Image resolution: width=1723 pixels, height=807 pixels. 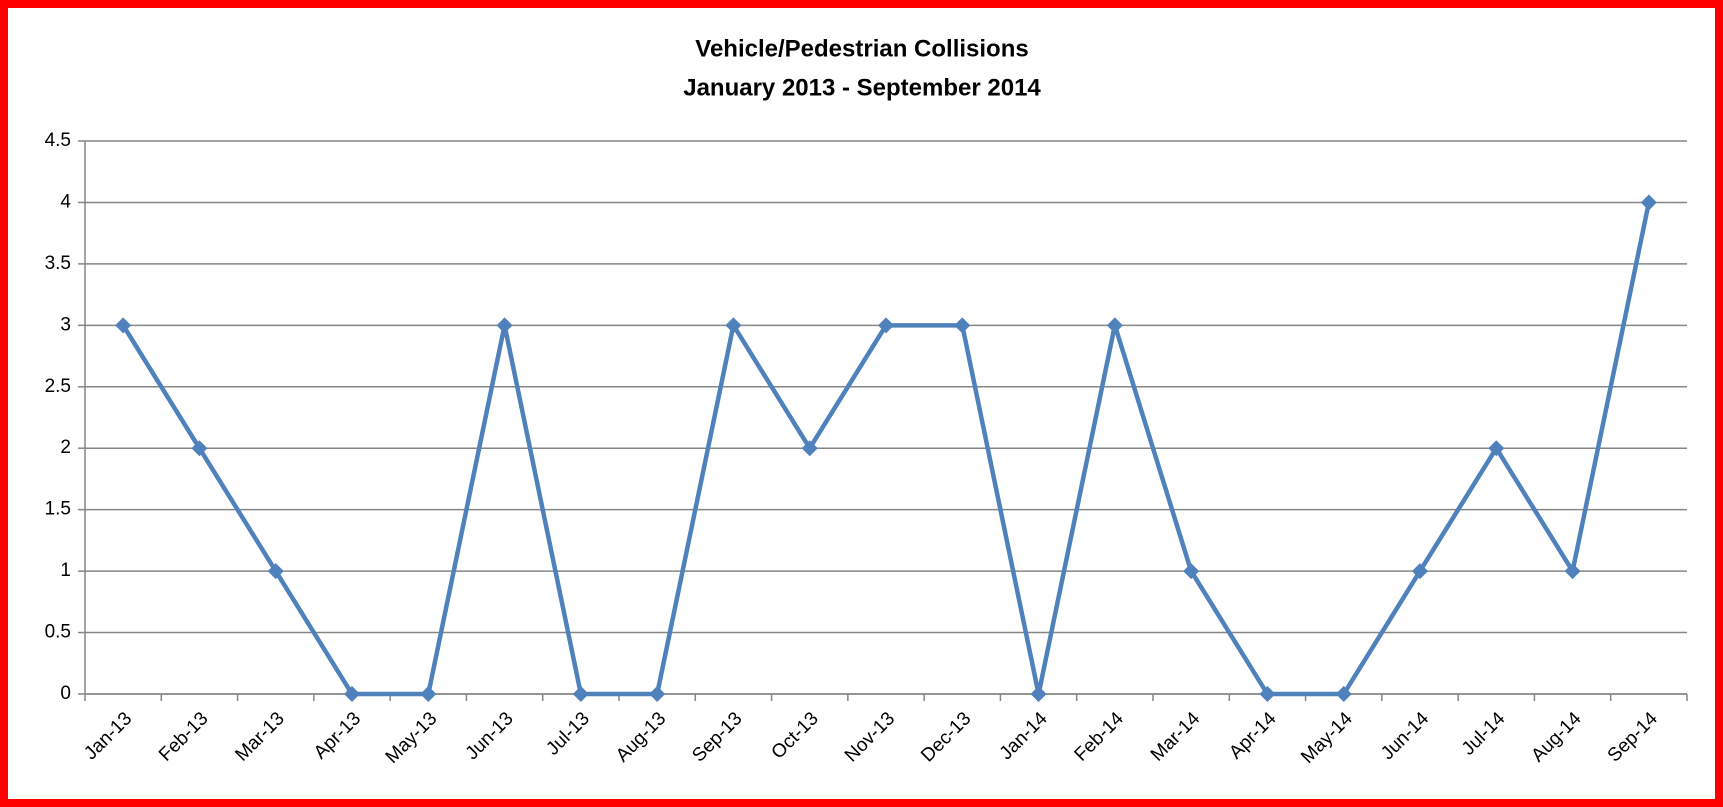 What do you see at coordinates (65, 324) in the screenshot?
I see `y-tick-label: 3` at bounding box center [65, 324].